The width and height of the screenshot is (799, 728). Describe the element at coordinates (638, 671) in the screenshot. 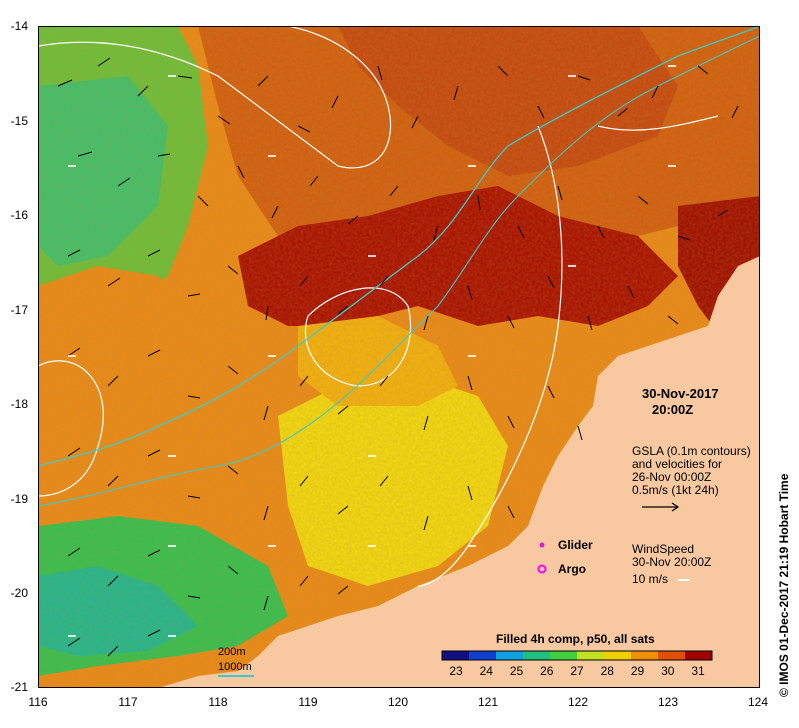

I see `colorbar-tick-label: 29` at that location.